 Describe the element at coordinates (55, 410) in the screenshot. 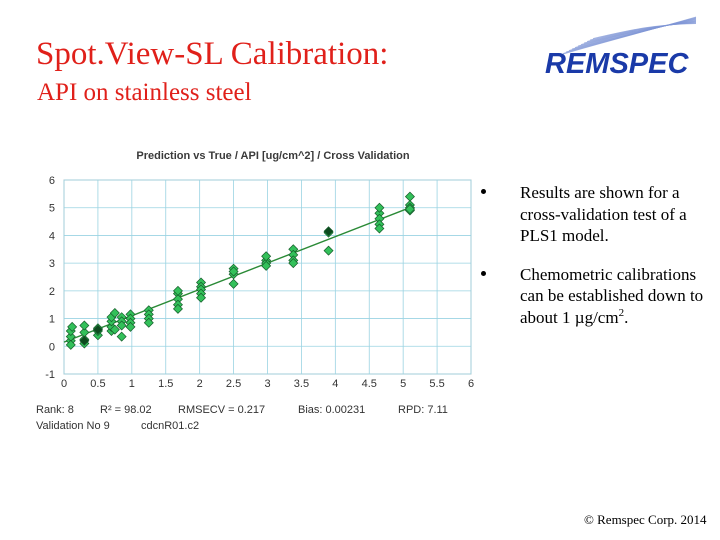

I see `stat-rank: Rank: 8` at that location.